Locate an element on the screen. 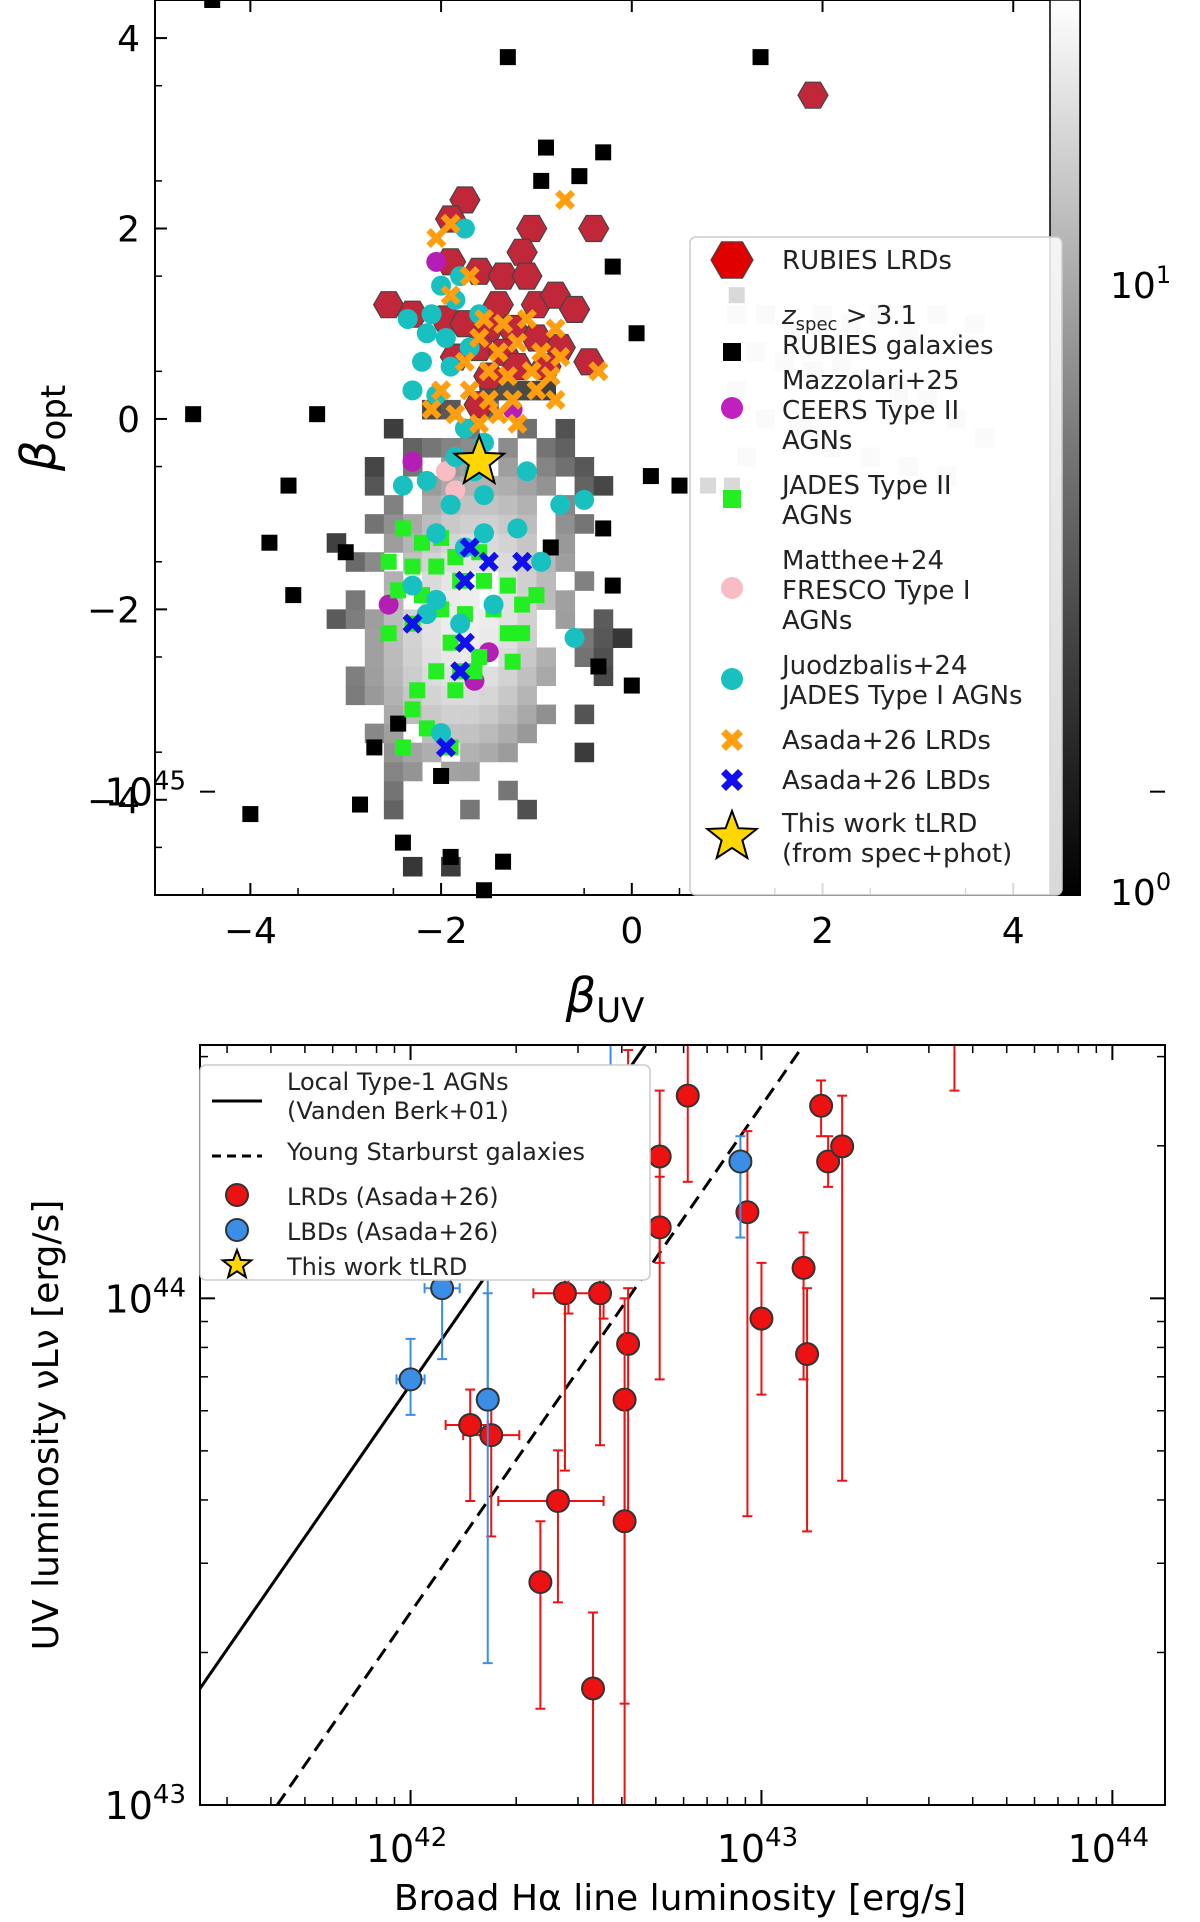  top-y-axis-label: βopt is located at coordinates (42, 428).